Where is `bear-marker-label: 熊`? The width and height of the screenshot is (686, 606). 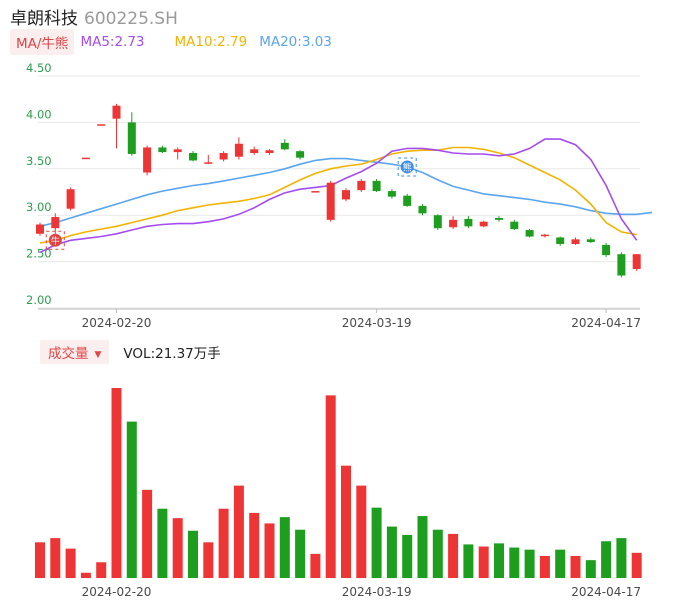
bear-marker-label: 熊 is located at coordinates (407, 167).